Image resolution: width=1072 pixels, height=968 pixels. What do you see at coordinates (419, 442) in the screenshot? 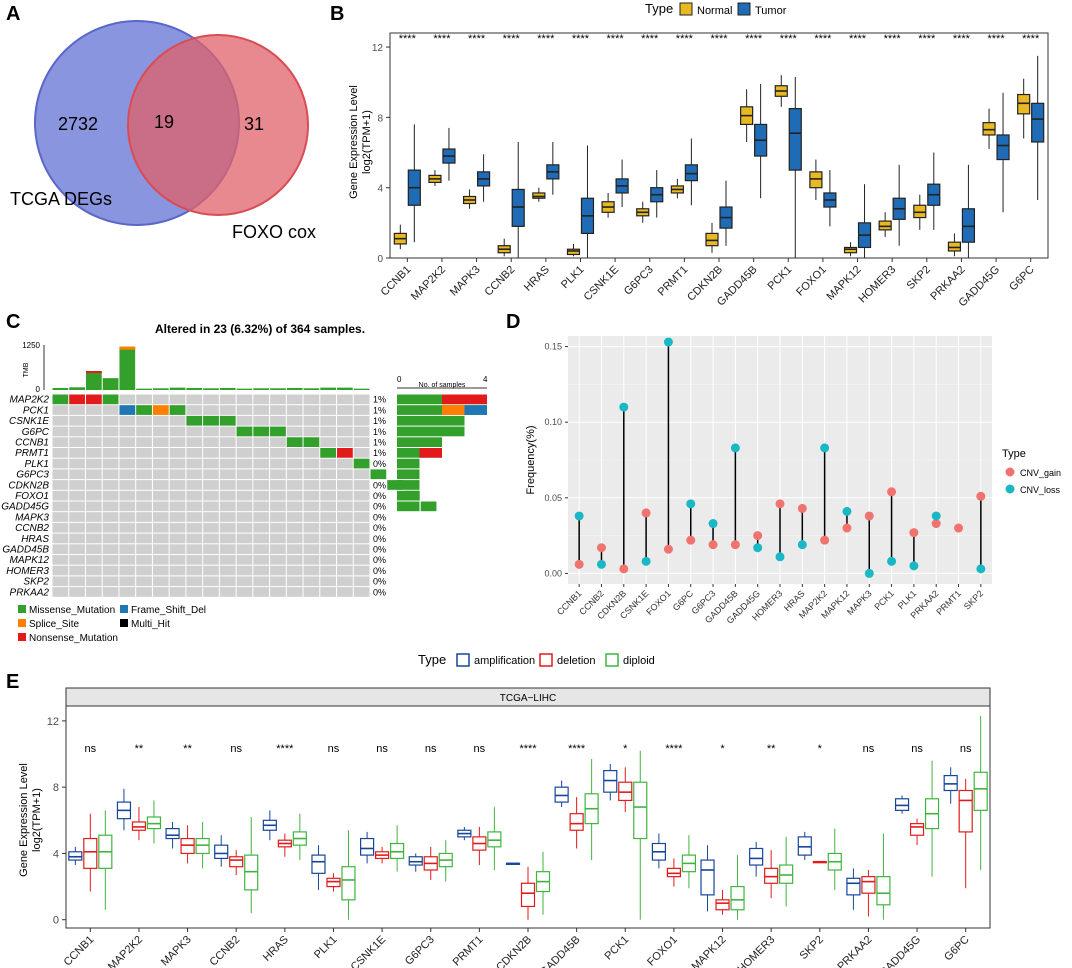
I see `side-bar-ccnb1` at bounding box center [419, 442].